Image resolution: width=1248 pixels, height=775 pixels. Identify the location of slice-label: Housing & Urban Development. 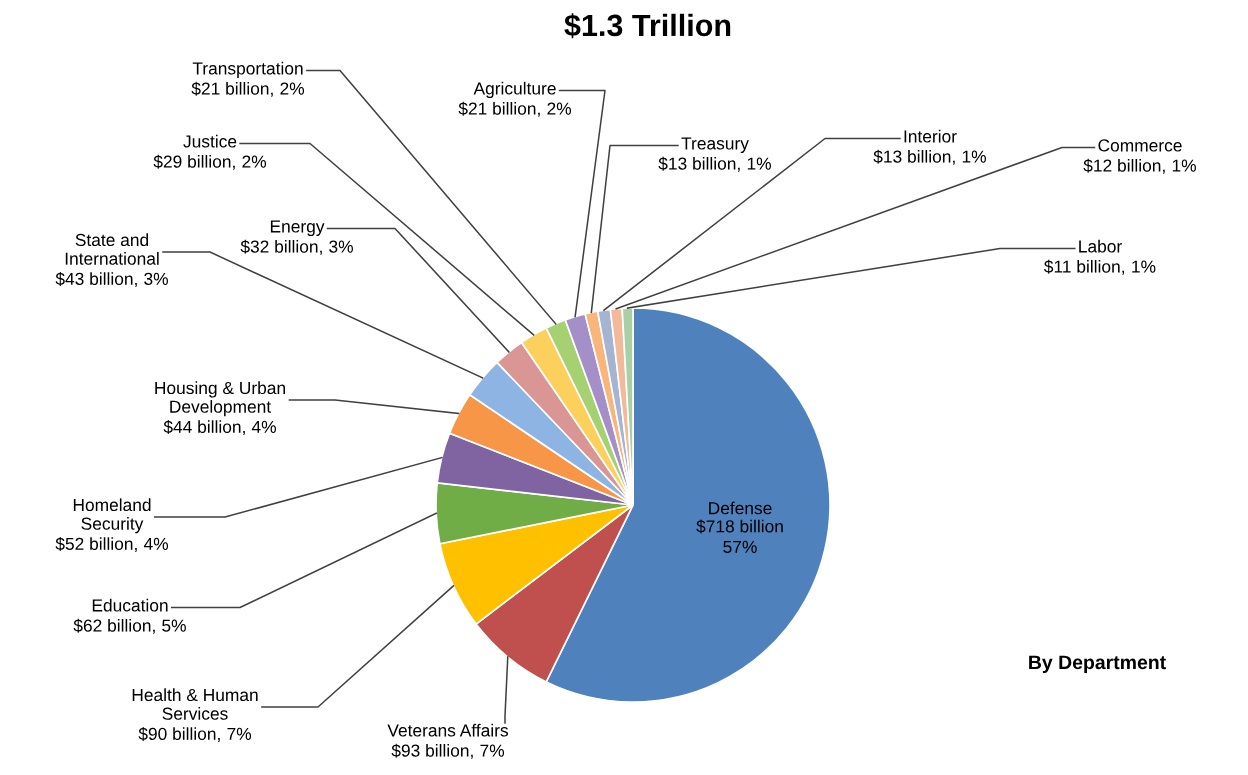
(220, 399).